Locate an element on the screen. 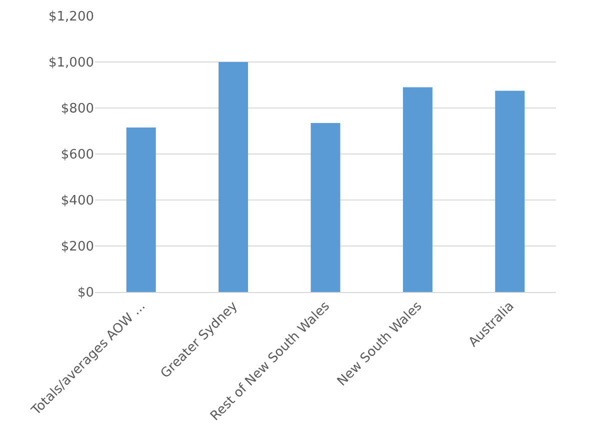  y-tick-label: $1,000 is located at coordinates (71, 63).